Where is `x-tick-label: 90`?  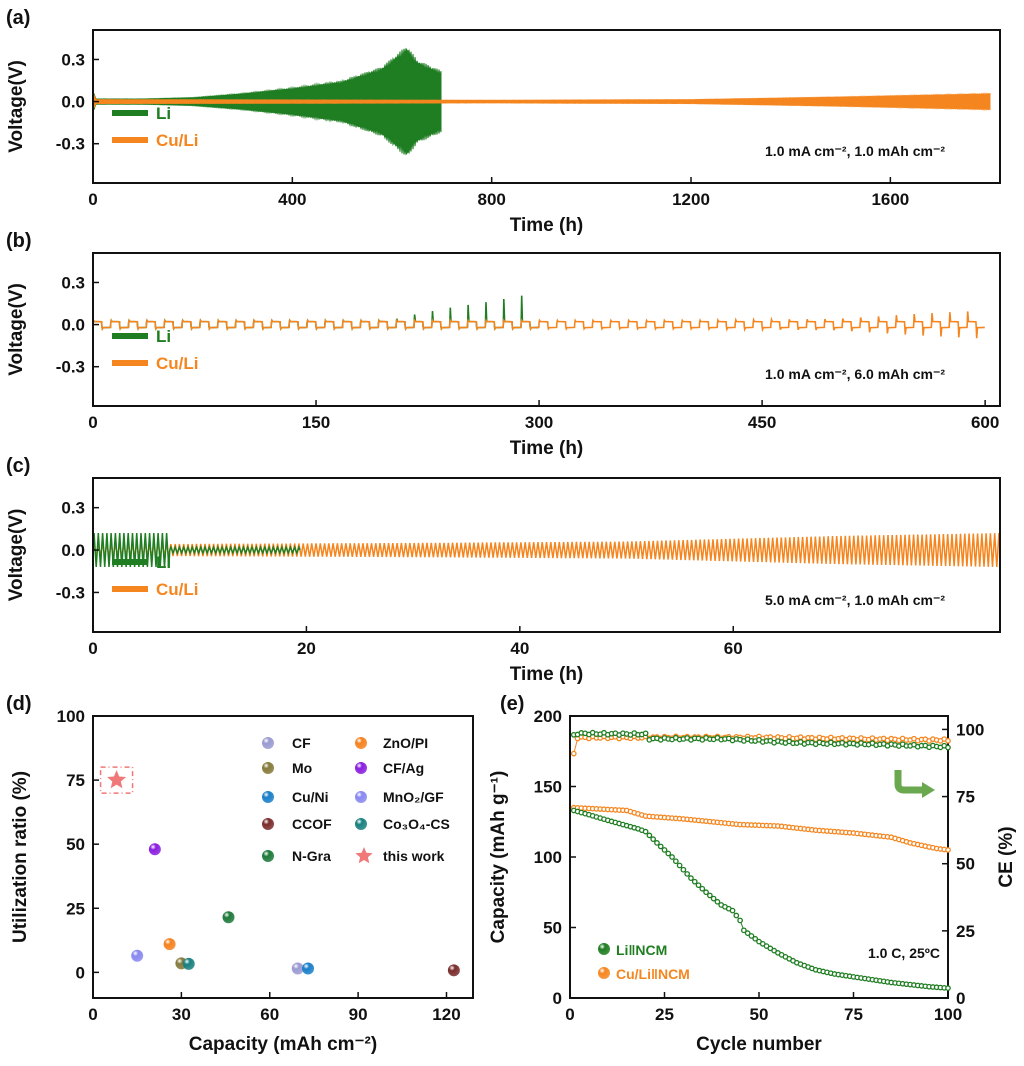
x-tick-label: 90 is located at coordinates (358, 1014).